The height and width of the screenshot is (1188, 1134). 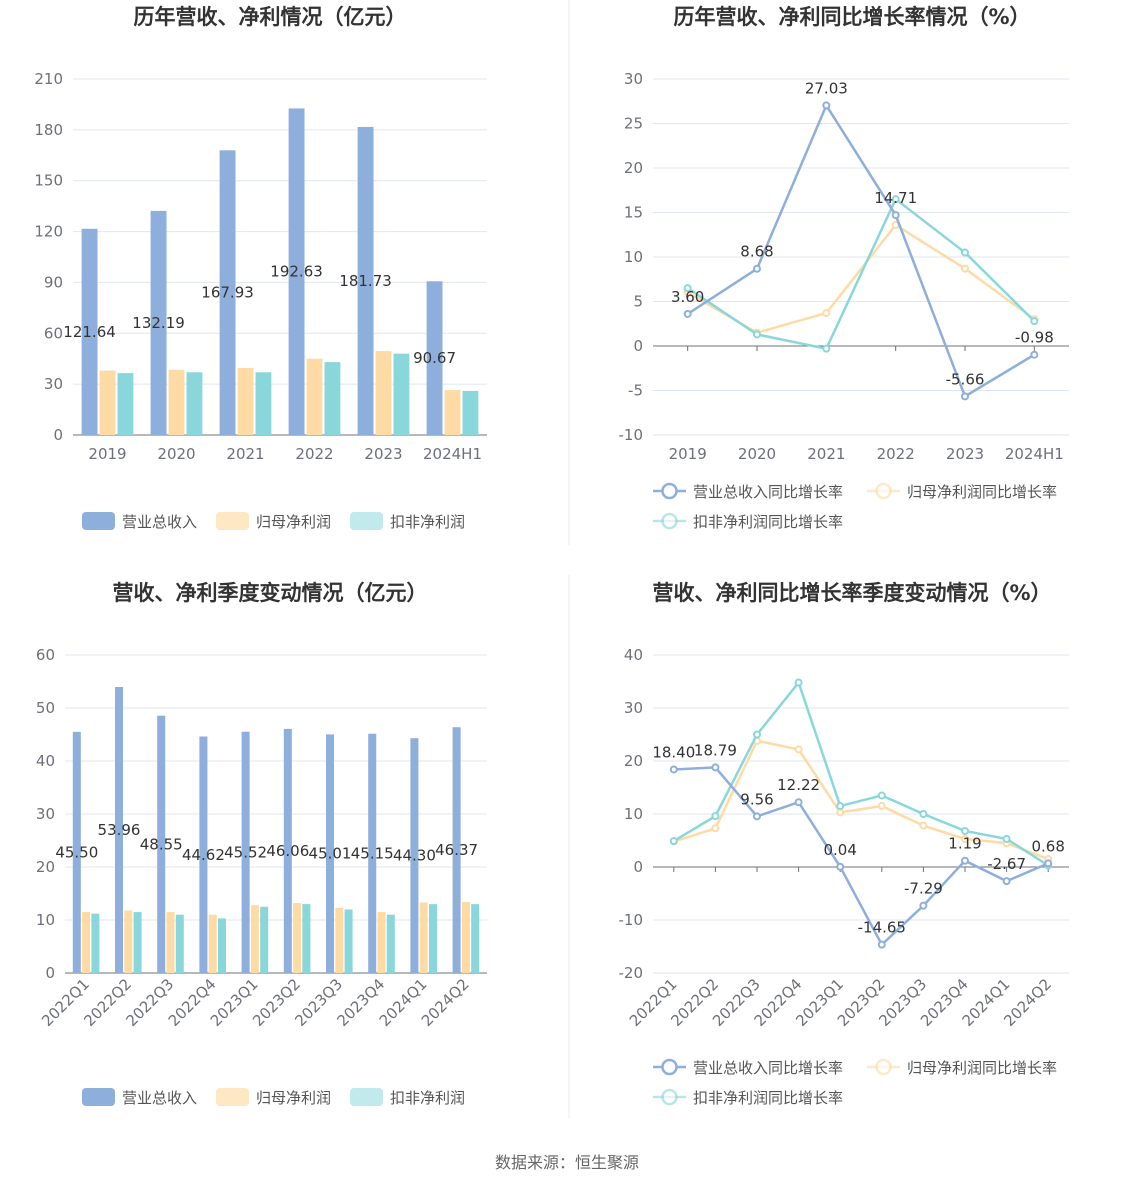 I want to click on y-tick-label: 40, so click(x=633, y=655).